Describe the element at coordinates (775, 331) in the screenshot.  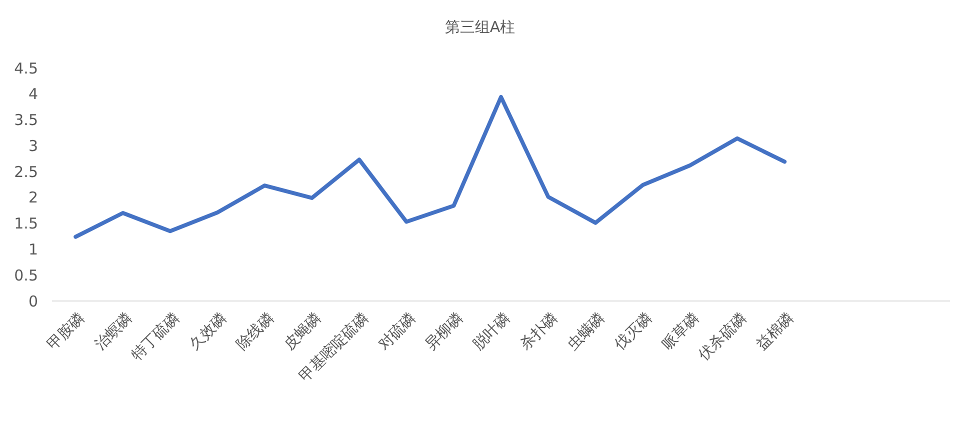
I see `x-tick-label: 益棉磷` at that location.